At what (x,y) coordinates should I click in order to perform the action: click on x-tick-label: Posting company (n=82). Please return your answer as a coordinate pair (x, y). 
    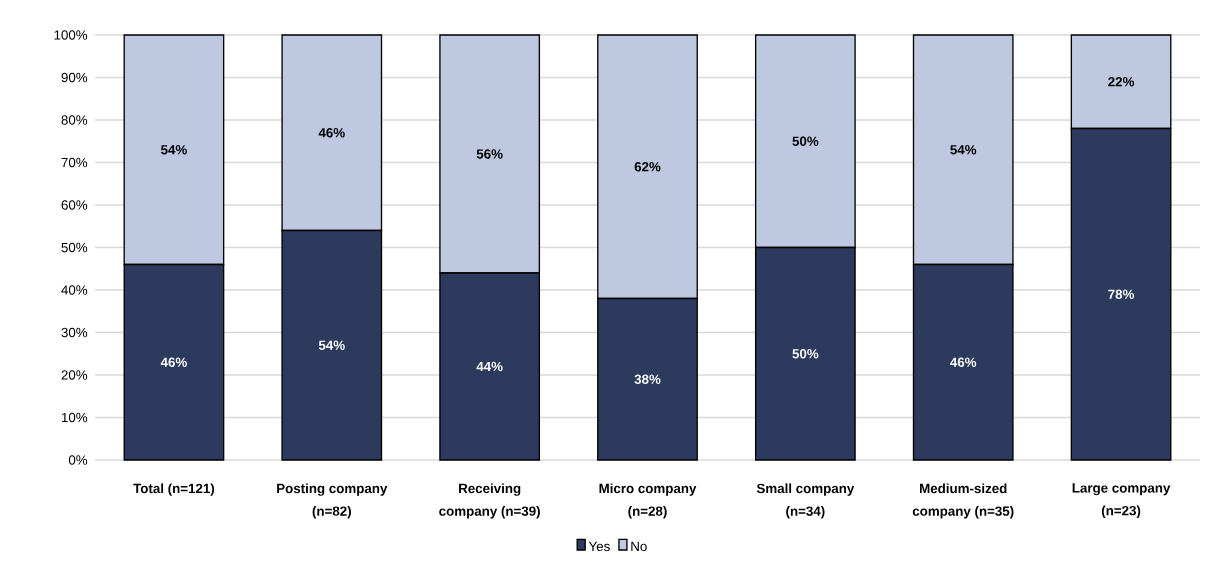
    Looking at the image, I should click on (332, 501).